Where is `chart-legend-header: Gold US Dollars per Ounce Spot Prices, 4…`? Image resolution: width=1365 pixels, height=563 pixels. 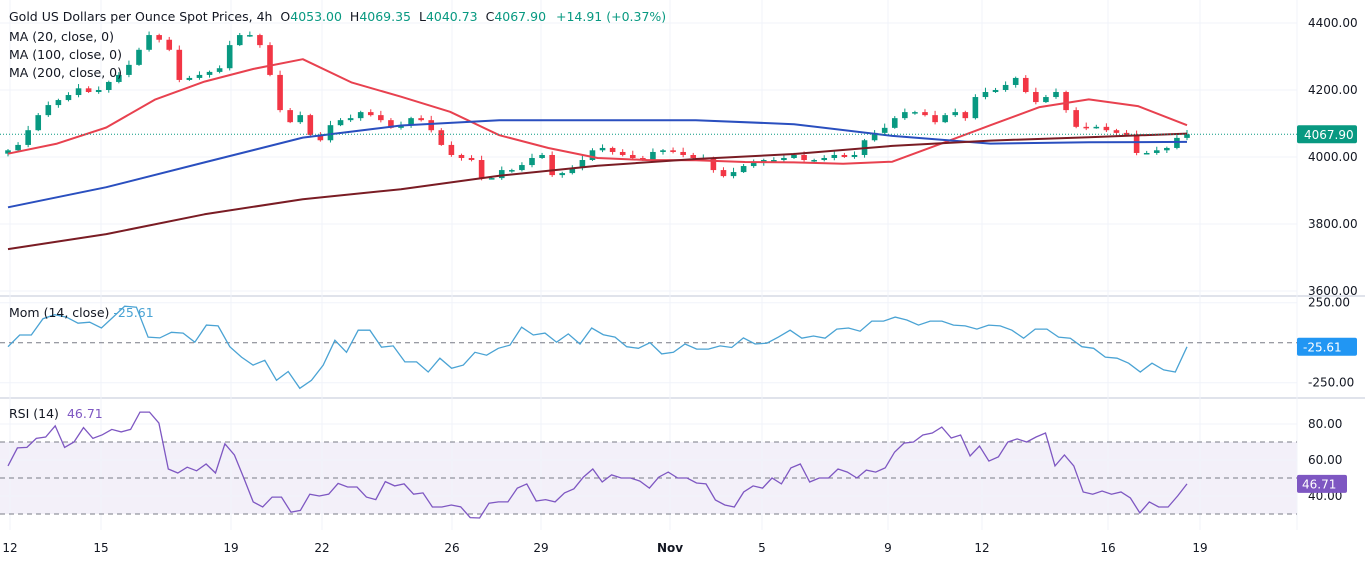
chart-legend-header: Gold US Dollars per Ounce Spot Prices, 4… is located at coordinates (337, 16).